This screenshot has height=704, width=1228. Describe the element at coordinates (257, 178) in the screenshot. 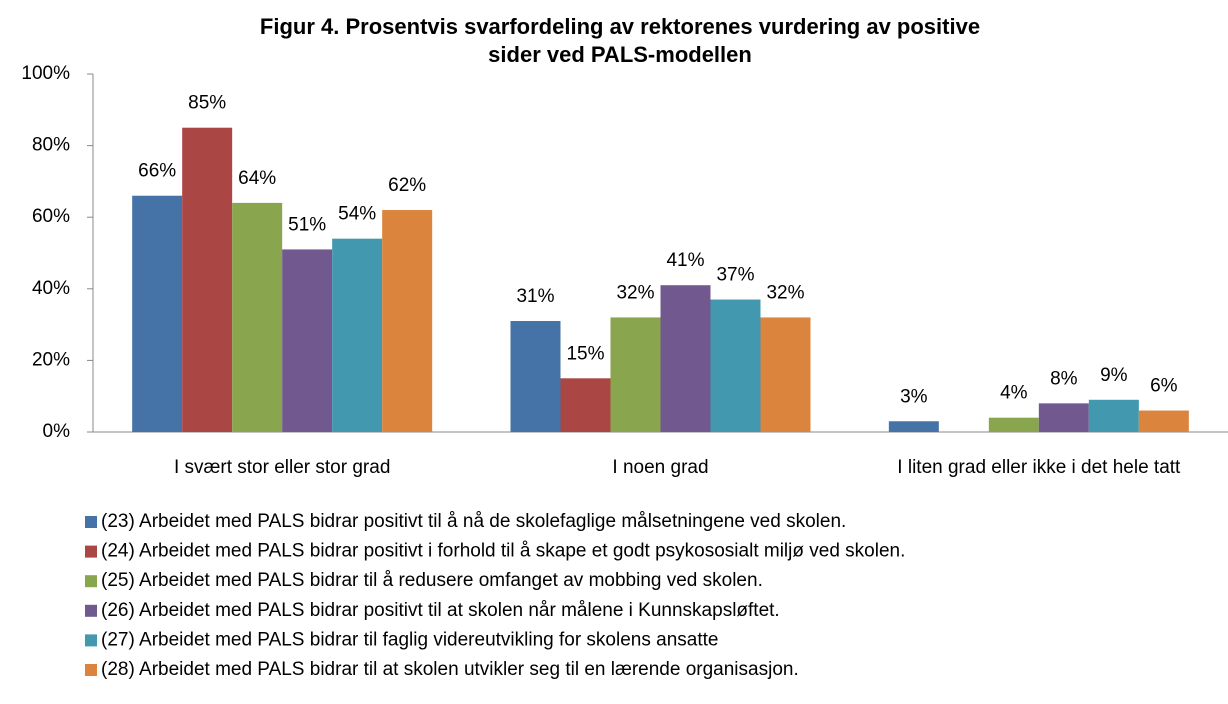

I see `data-label: 64%` at that location.